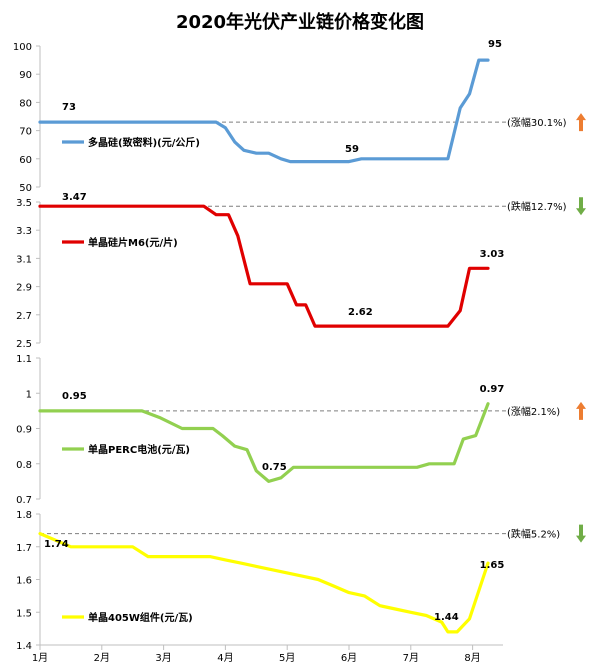  What do you see at coordinates (69, 107) in the screenshot?
I see `data-label-start: 73` at bounding box center [69, 107].